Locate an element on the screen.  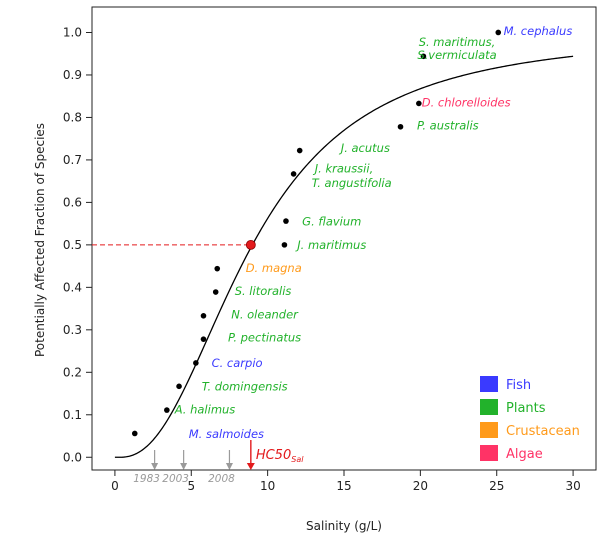
year-marker-label: 2003 is located at coordinates (175, 479).